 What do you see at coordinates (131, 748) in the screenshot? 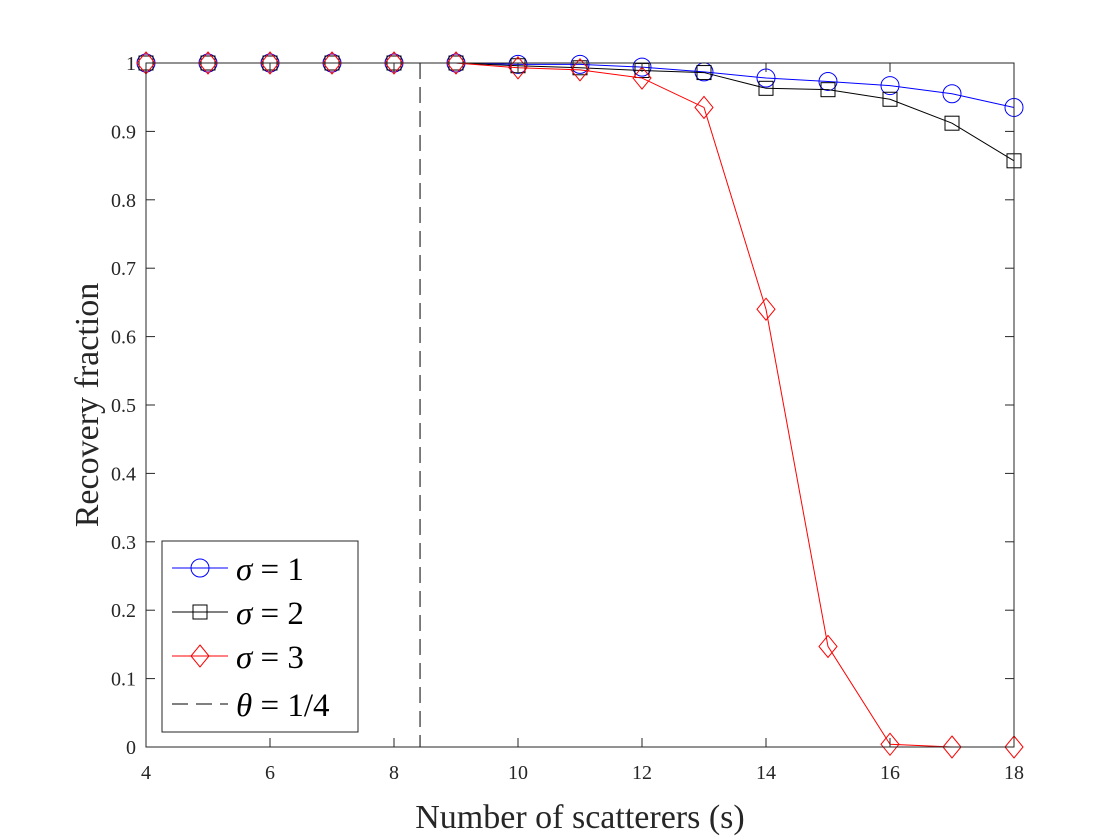
I see `y-tick-label: 0` at bounding box center [131, 748].